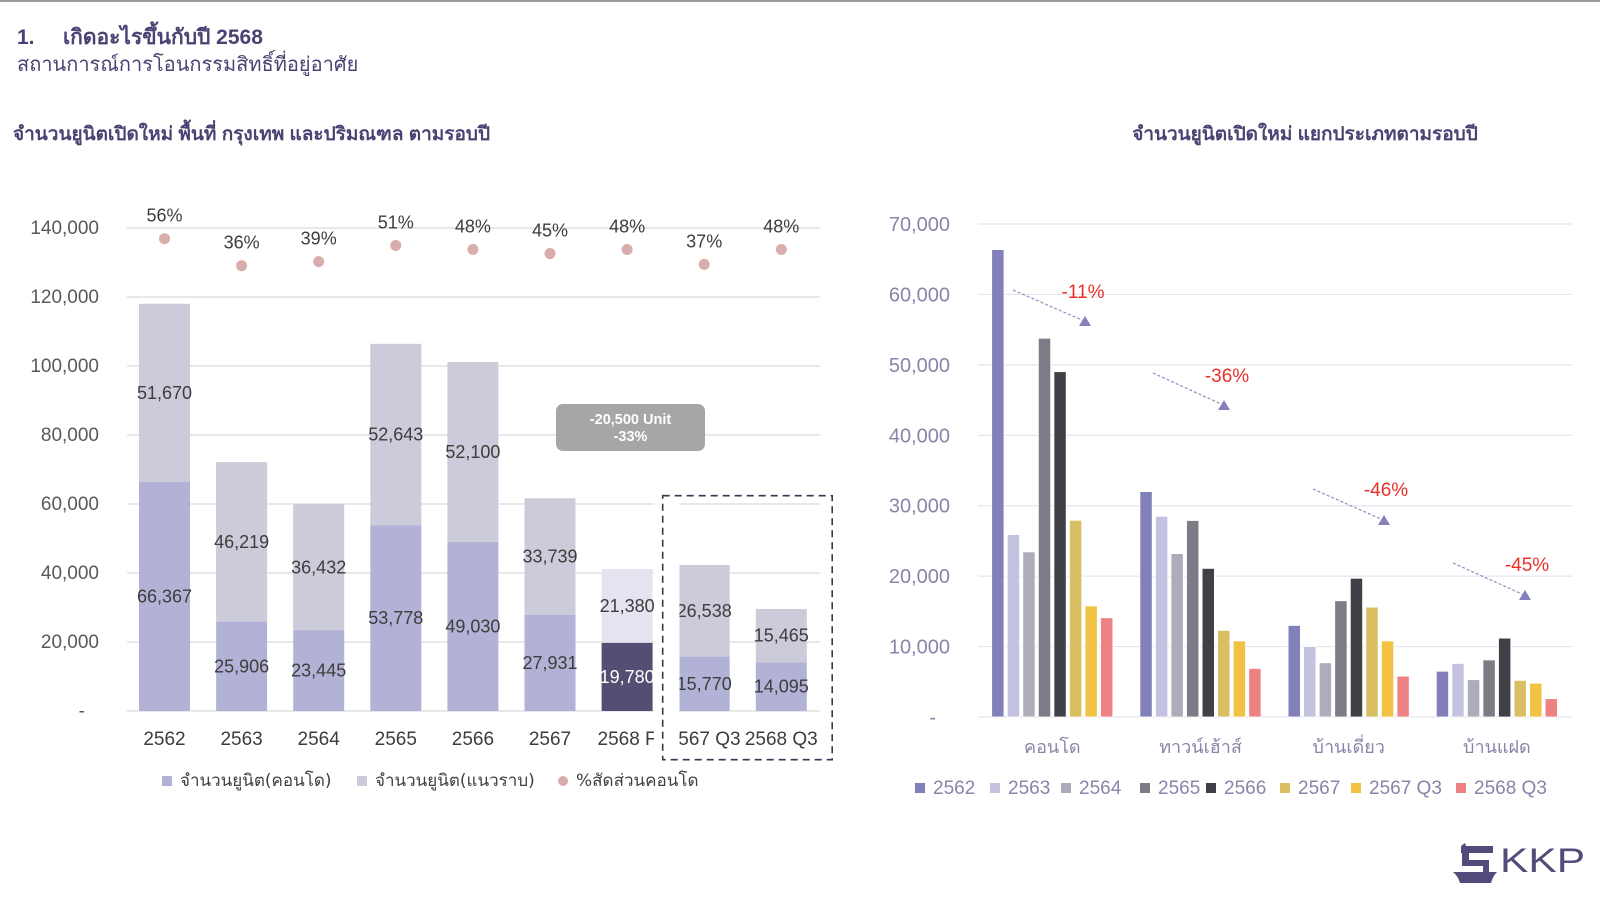 The width and height of the screenshot is (1600, 902). I want to click on y-tick-label: 20,000, so click(70, 642).